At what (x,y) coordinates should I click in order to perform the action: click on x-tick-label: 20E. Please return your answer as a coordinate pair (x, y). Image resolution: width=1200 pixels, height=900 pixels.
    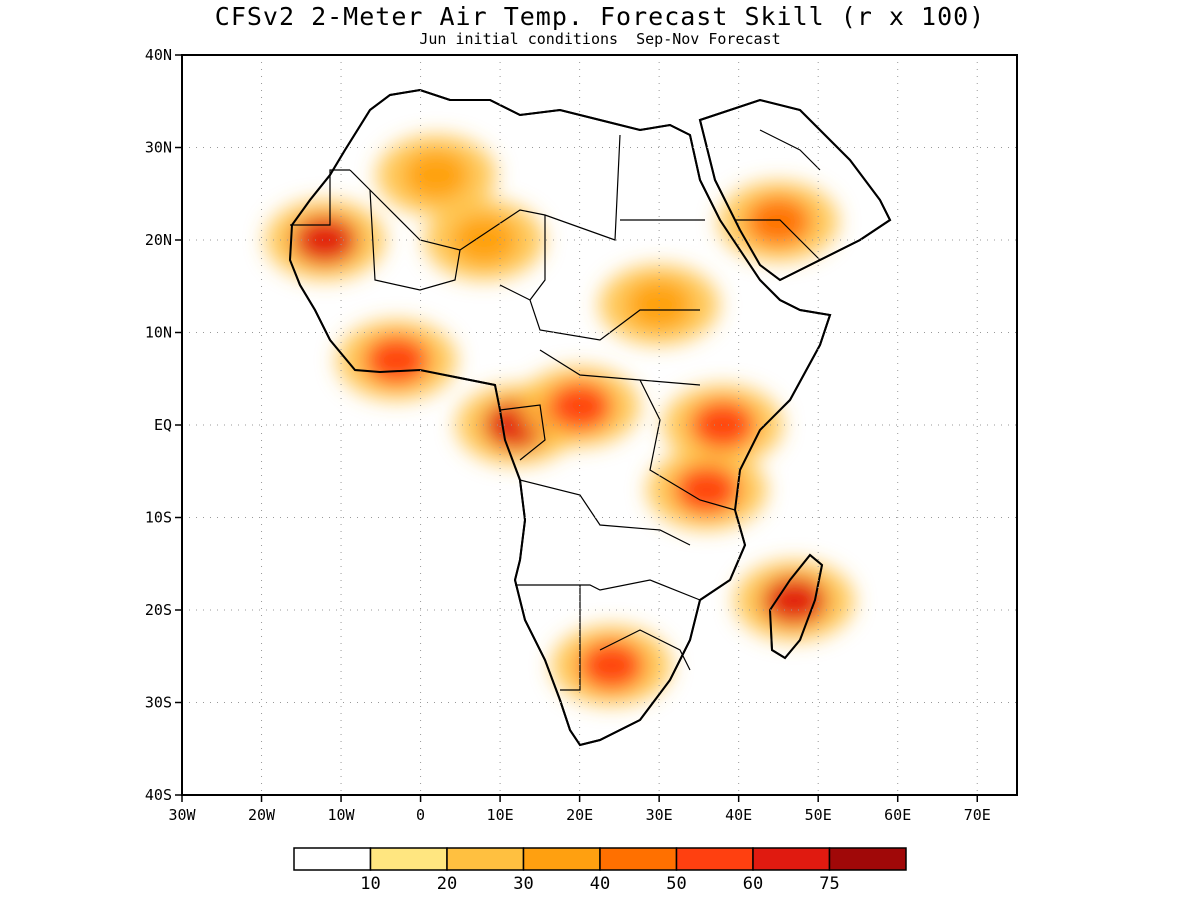
    Looking at the image, I should click on (579, 815).